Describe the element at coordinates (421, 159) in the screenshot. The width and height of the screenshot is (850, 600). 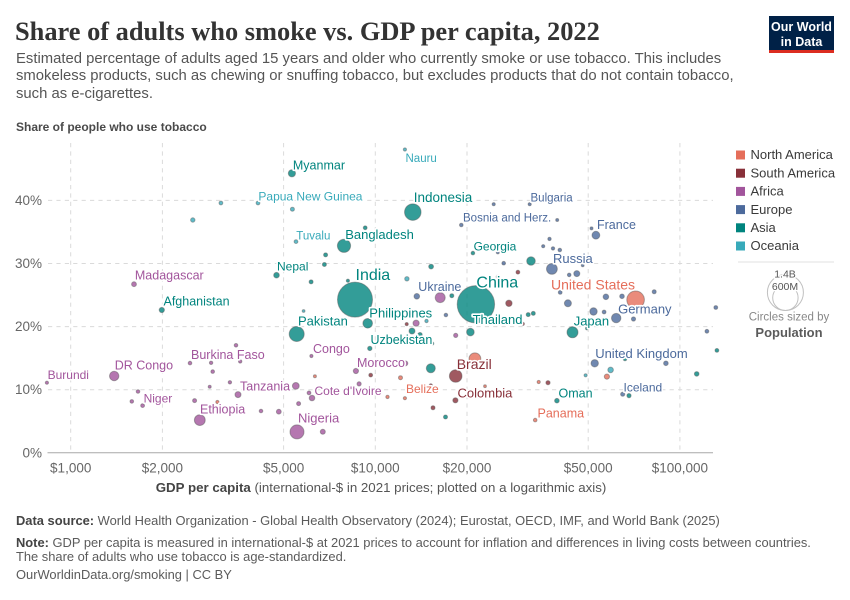
I see `svg-text: Nauru` at that location.